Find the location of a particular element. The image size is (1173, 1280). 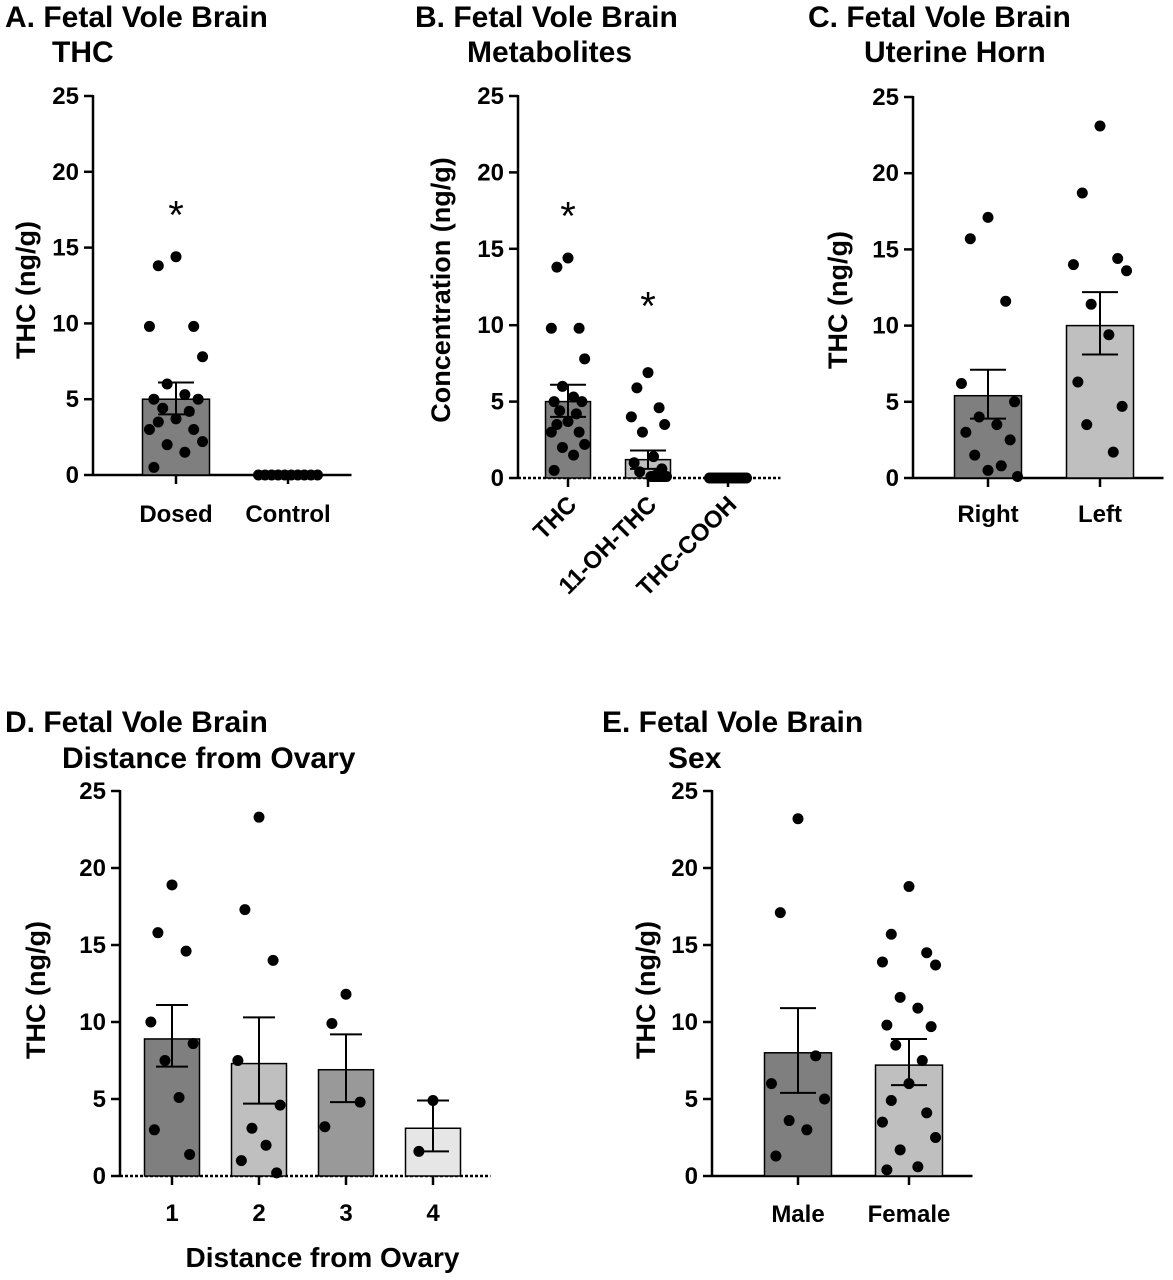

x-axis-label: Distance from Ovary is located at coordinates (323, 1257).